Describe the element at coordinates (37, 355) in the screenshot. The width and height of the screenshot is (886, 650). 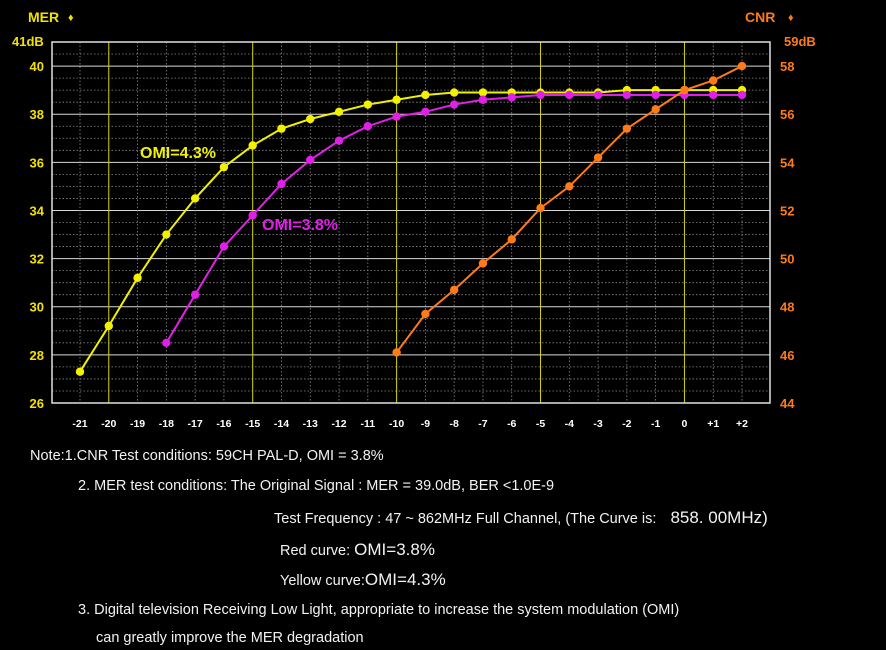
I see `left-tick-label: 28` at that location.